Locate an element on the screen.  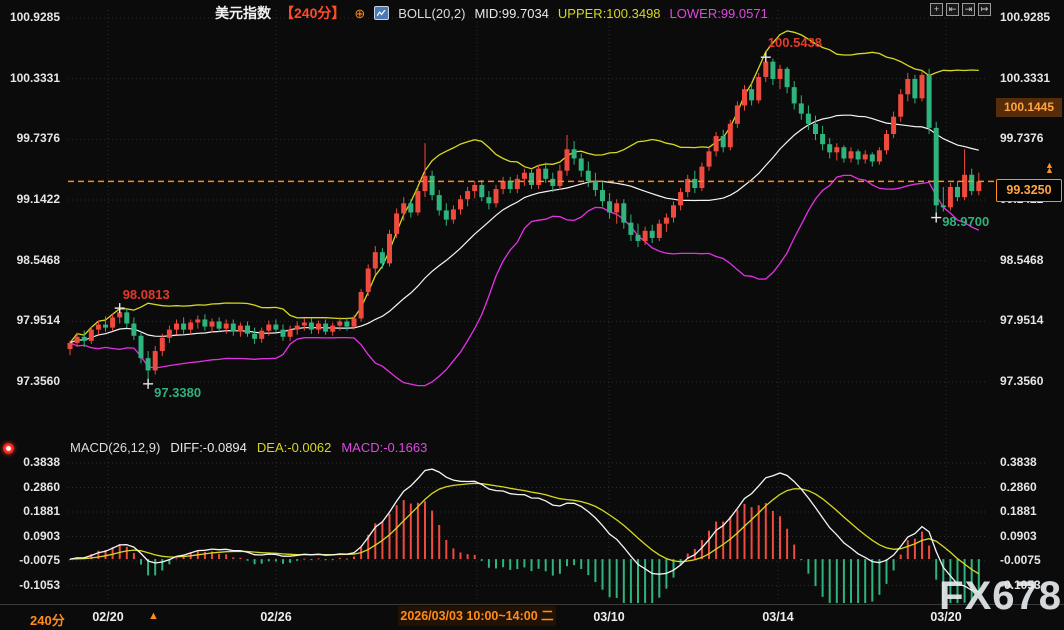
date-tick-label: 03/14 is located at coordinates (778, 617).